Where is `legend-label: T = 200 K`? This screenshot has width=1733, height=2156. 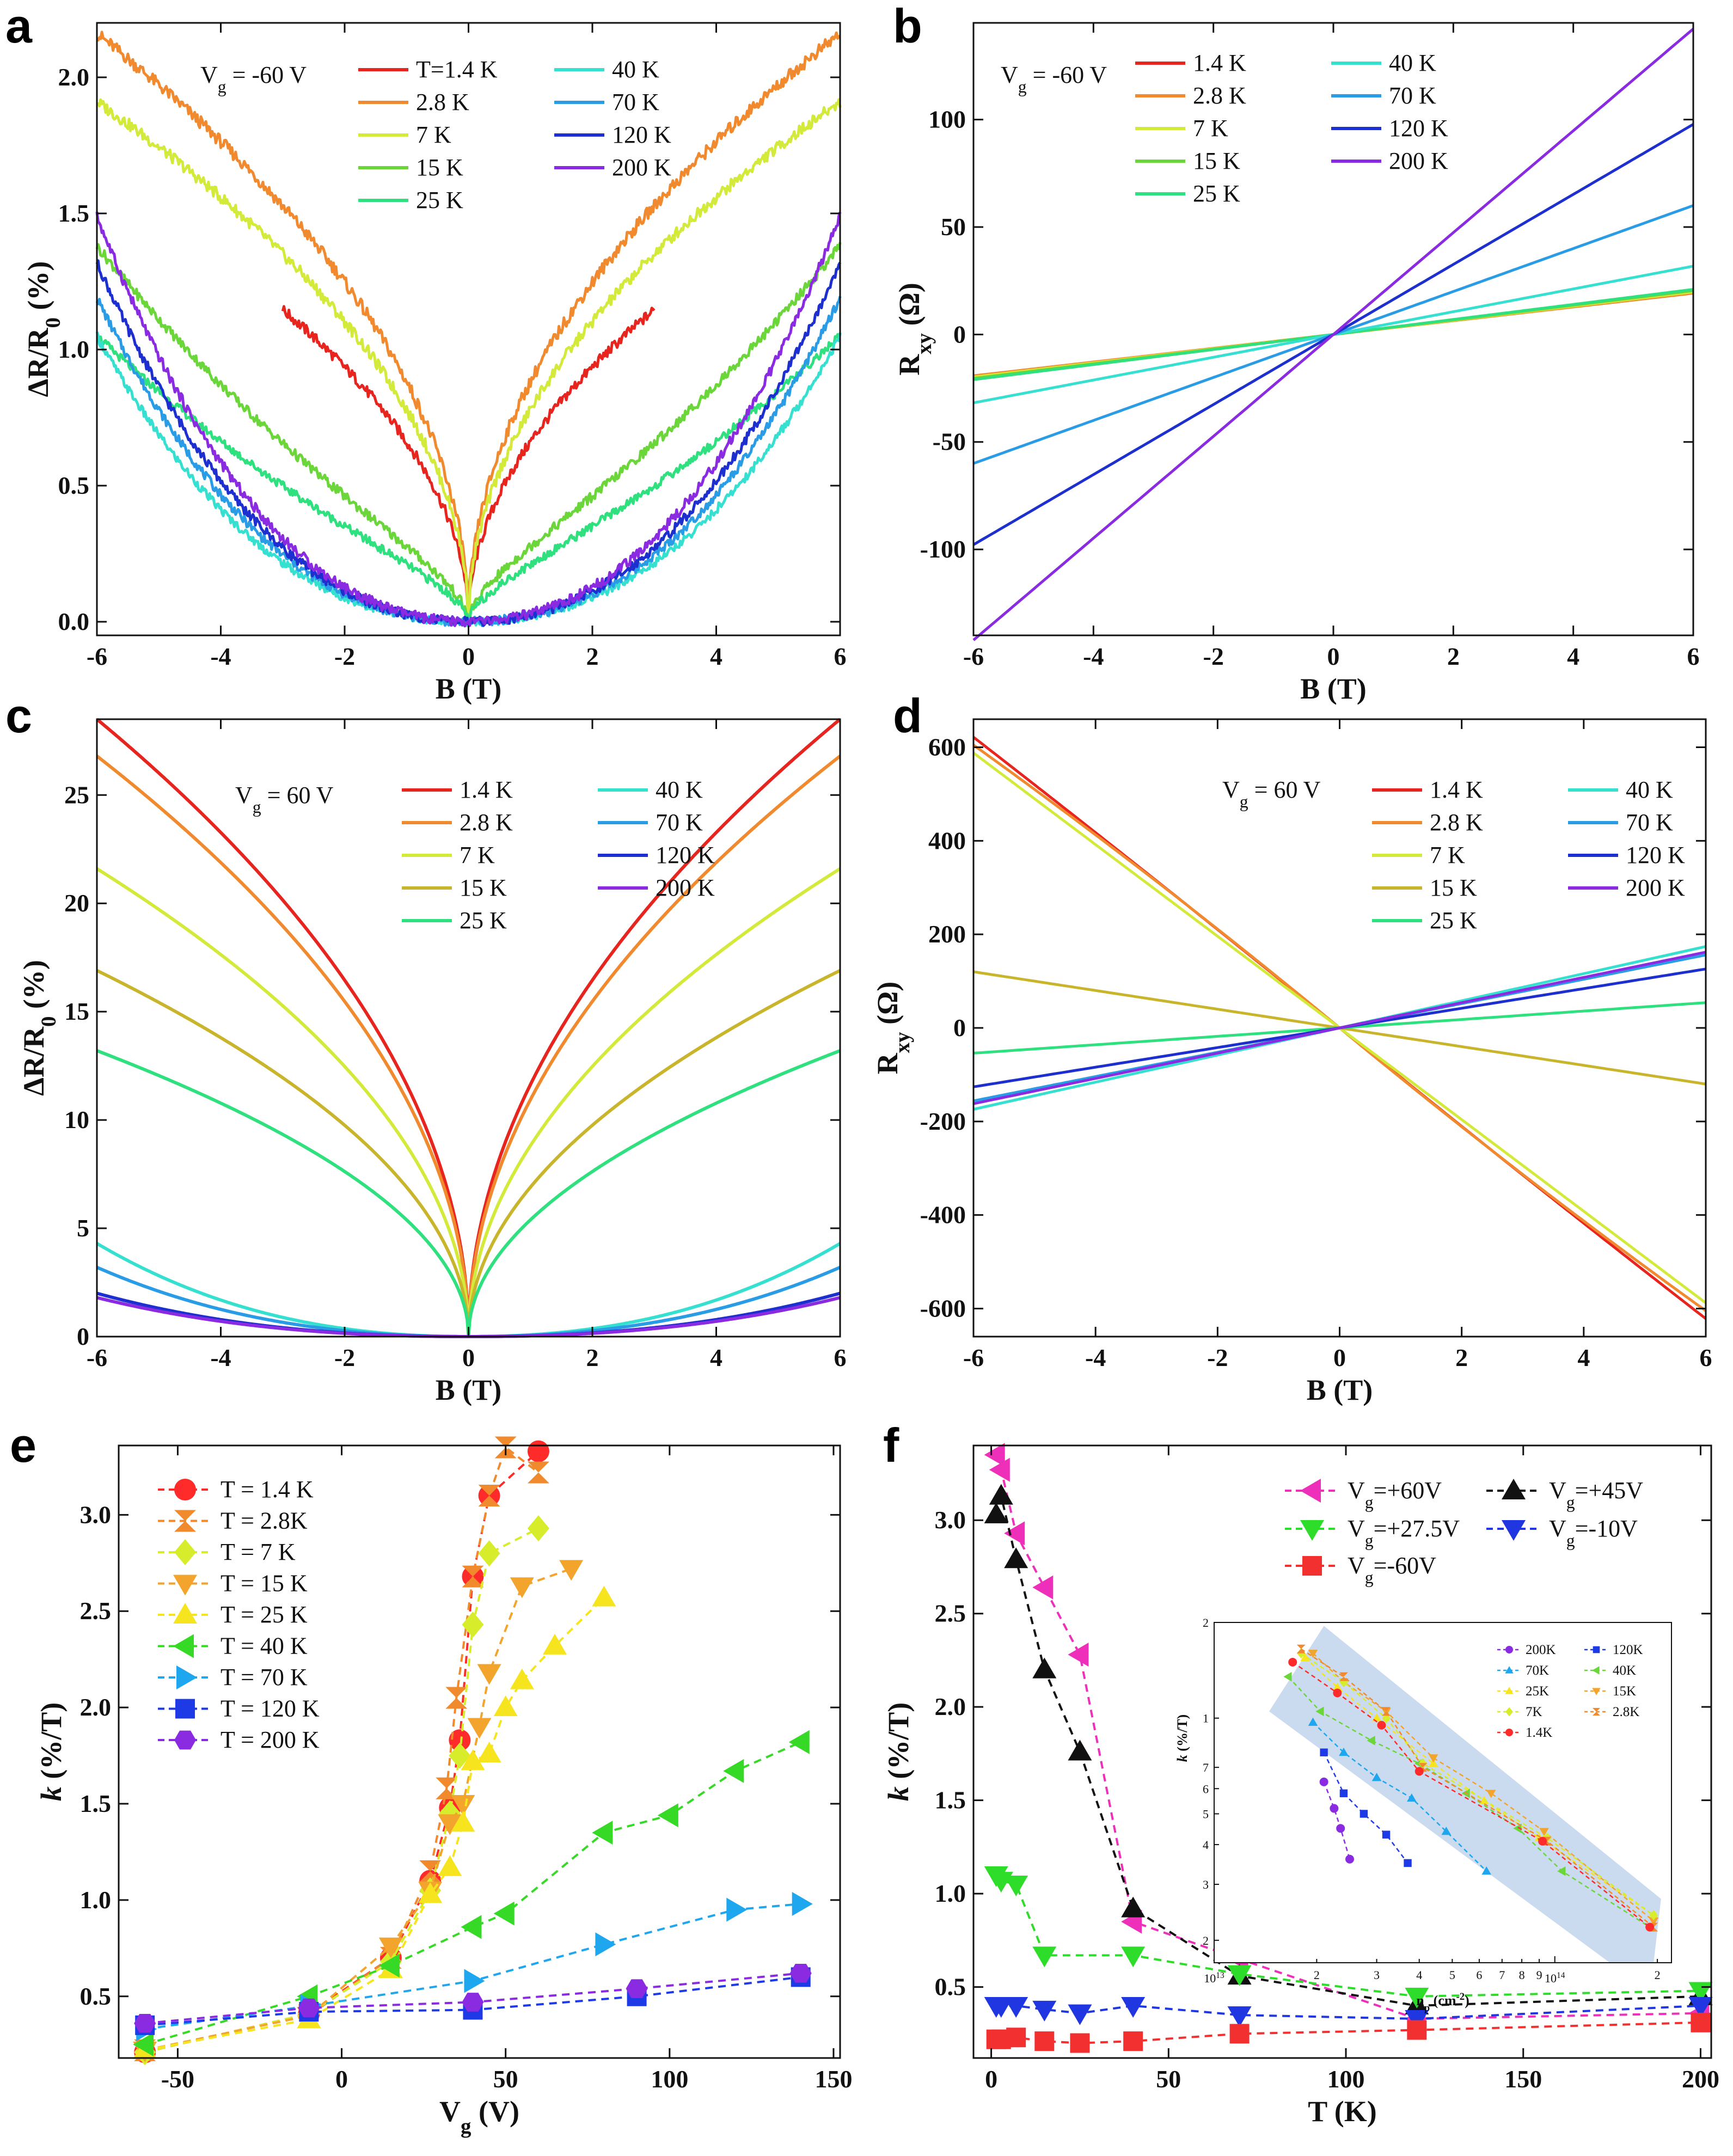
legend-label: T = 200 K is located at coordinates (271, 1739).